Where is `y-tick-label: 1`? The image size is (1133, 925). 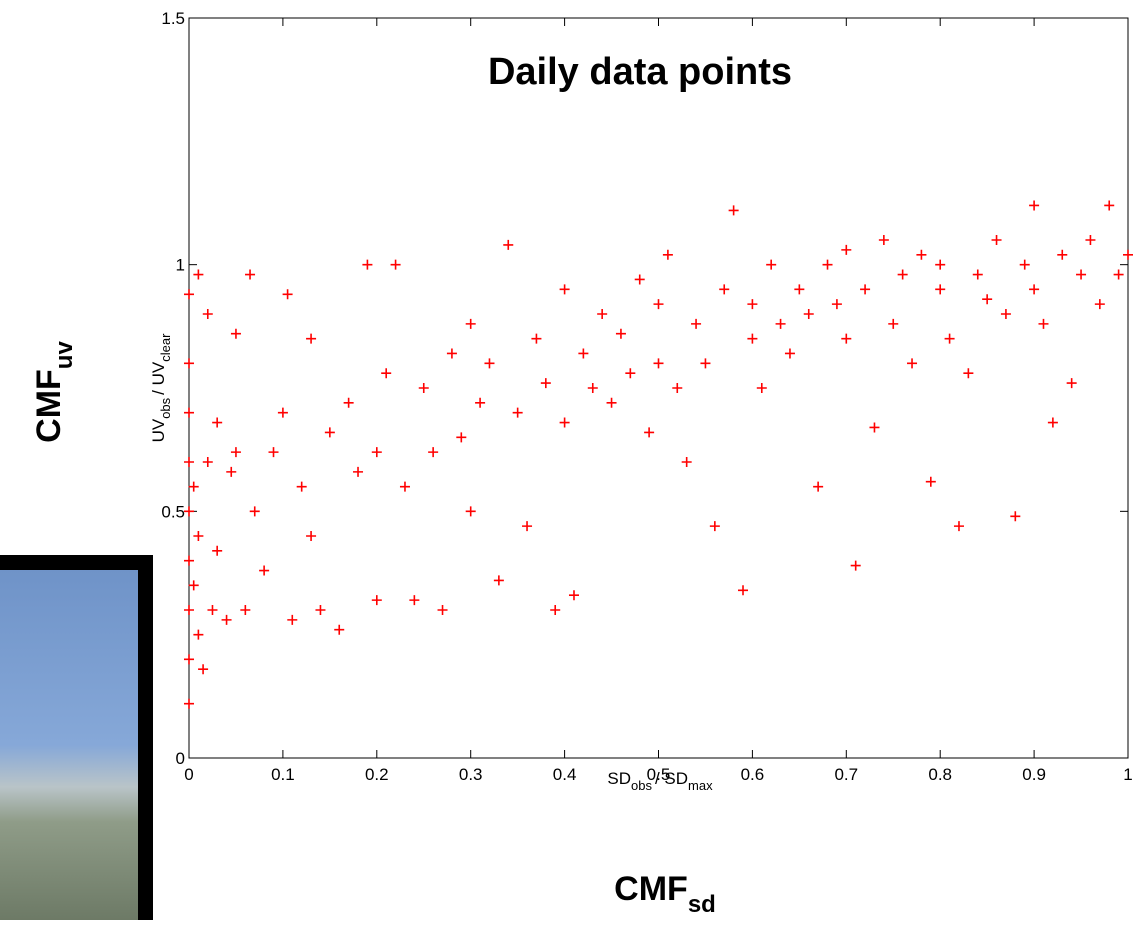 y-tick-label: 1 is located at coordinates (180, 265).